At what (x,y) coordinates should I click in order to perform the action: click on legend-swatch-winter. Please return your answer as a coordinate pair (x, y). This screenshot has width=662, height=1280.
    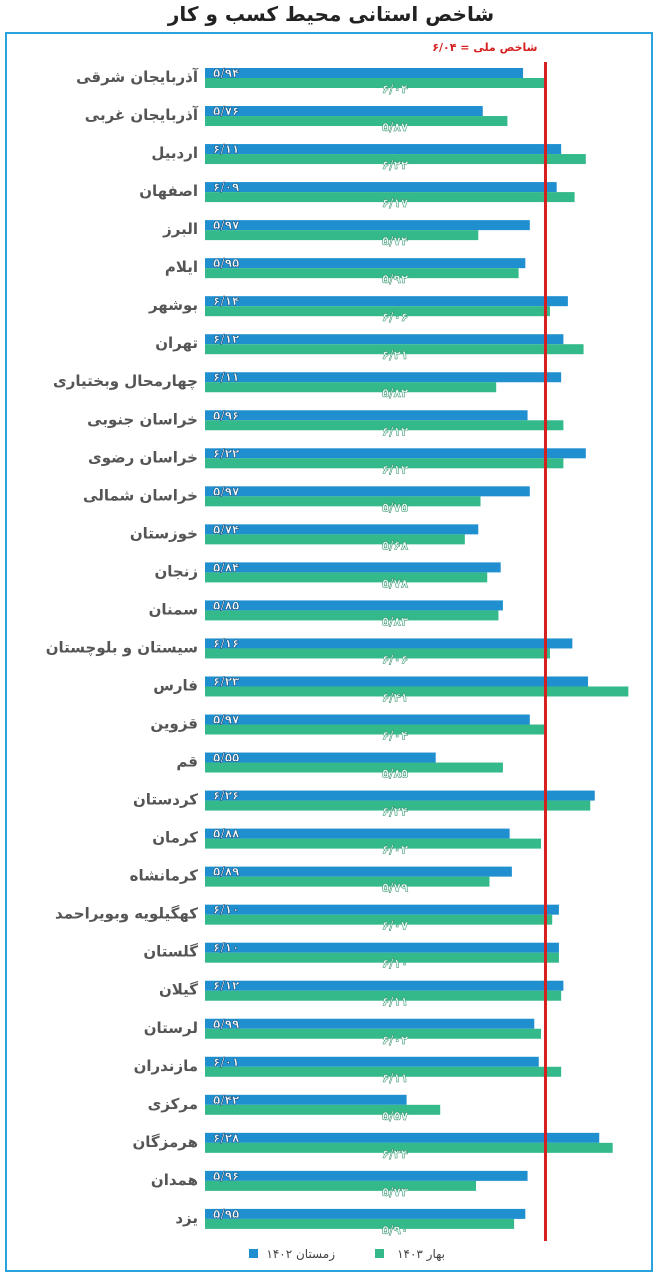
    Looking at the image, I should click on (253, 1253).